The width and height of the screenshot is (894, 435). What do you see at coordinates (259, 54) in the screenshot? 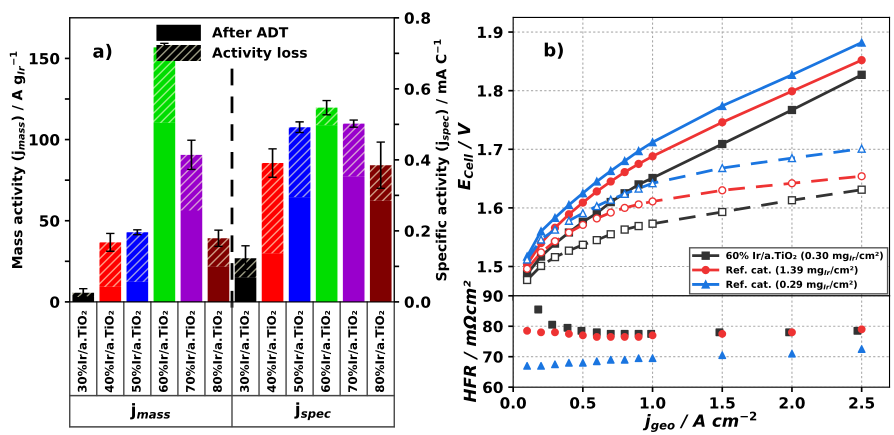
I see `legend-label: Activity loss` at bounding box center [259, 54].